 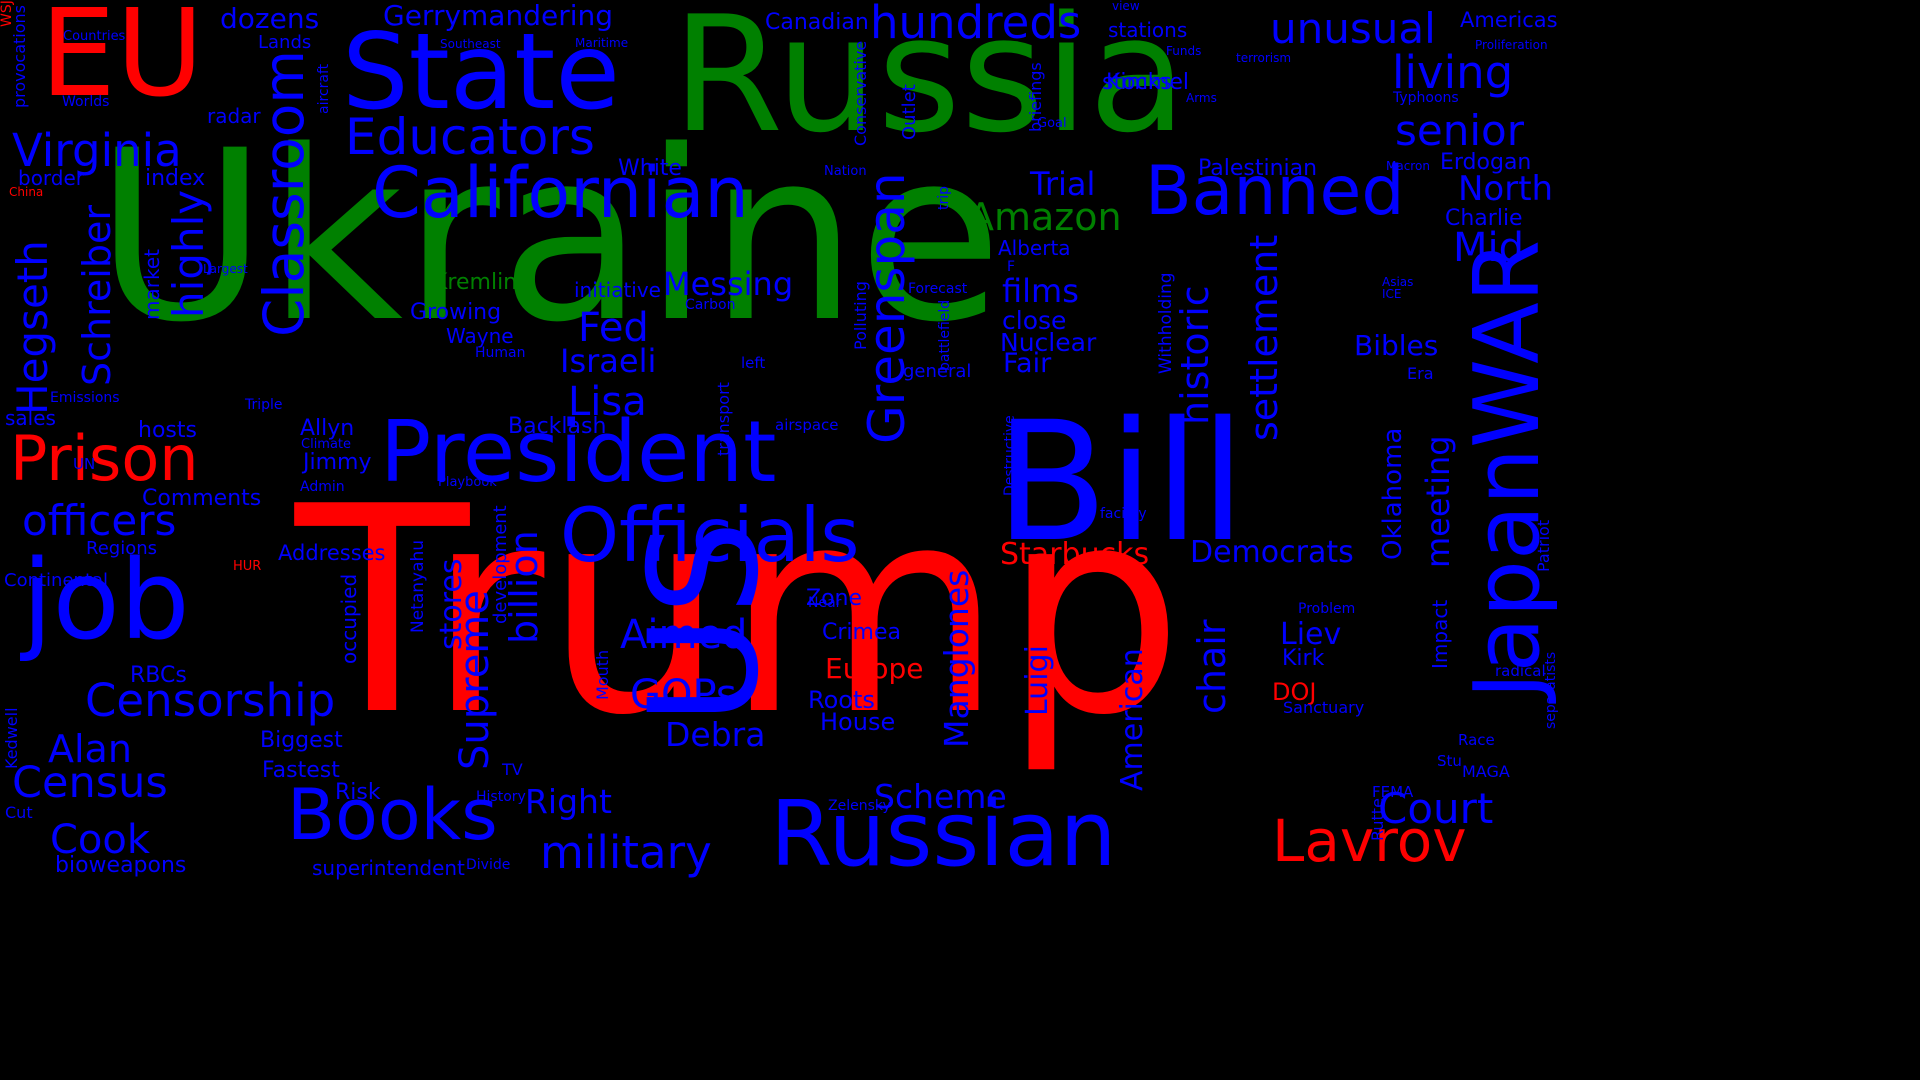 What do you see at coordinates (1551, 690) in the screenshot?
I see `cloud-word-separatists: separatists` at bounding box center [1551, 690].